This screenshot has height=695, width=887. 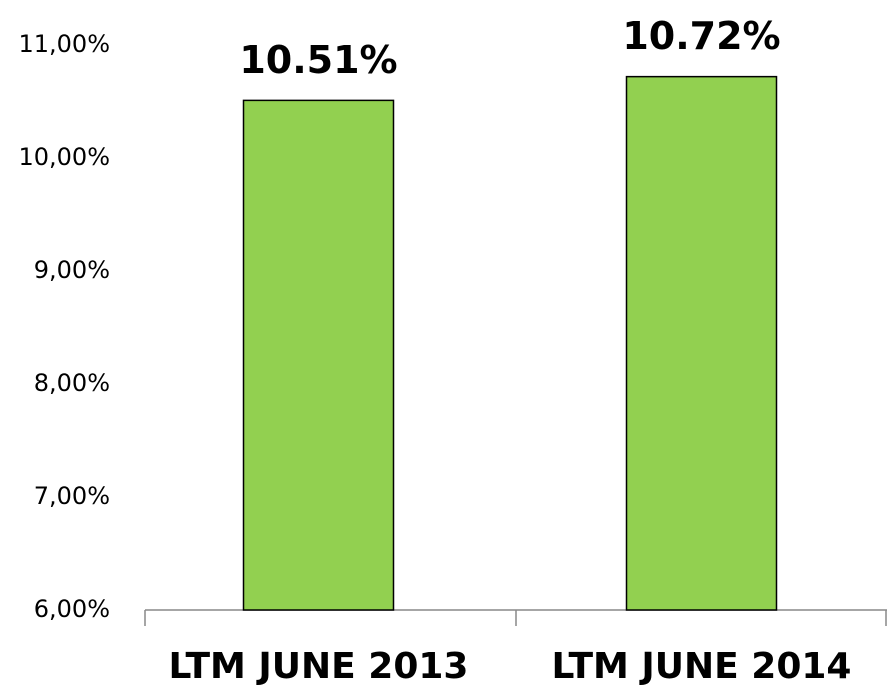 What do you see at coordinates (319, 666) in the screenshot?
I see `x-tick-label: LTM JUNE 2013` at bounding box center [319, 666].